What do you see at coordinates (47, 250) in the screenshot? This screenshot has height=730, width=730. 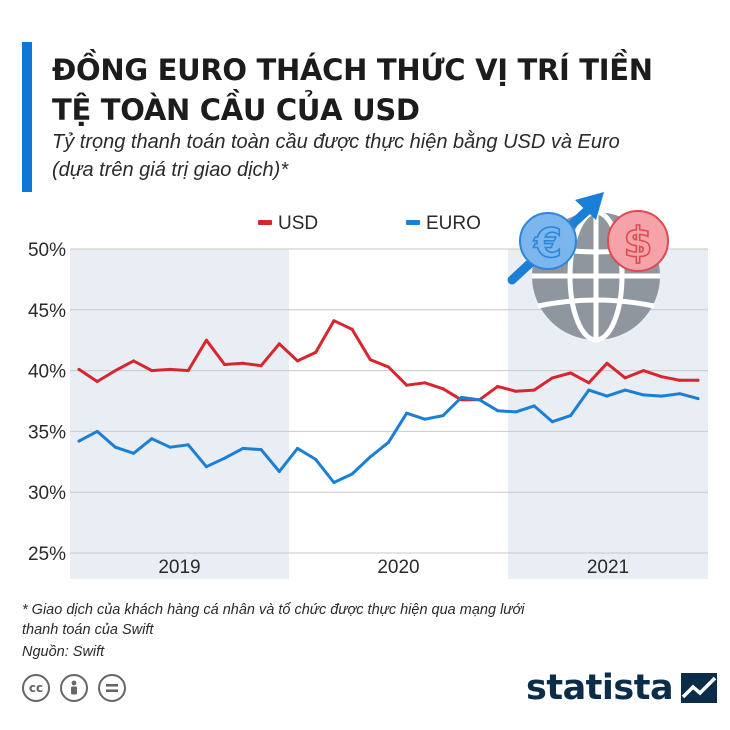 I see `y-tick-label-50: 50%` at bounding box center [47, 250].